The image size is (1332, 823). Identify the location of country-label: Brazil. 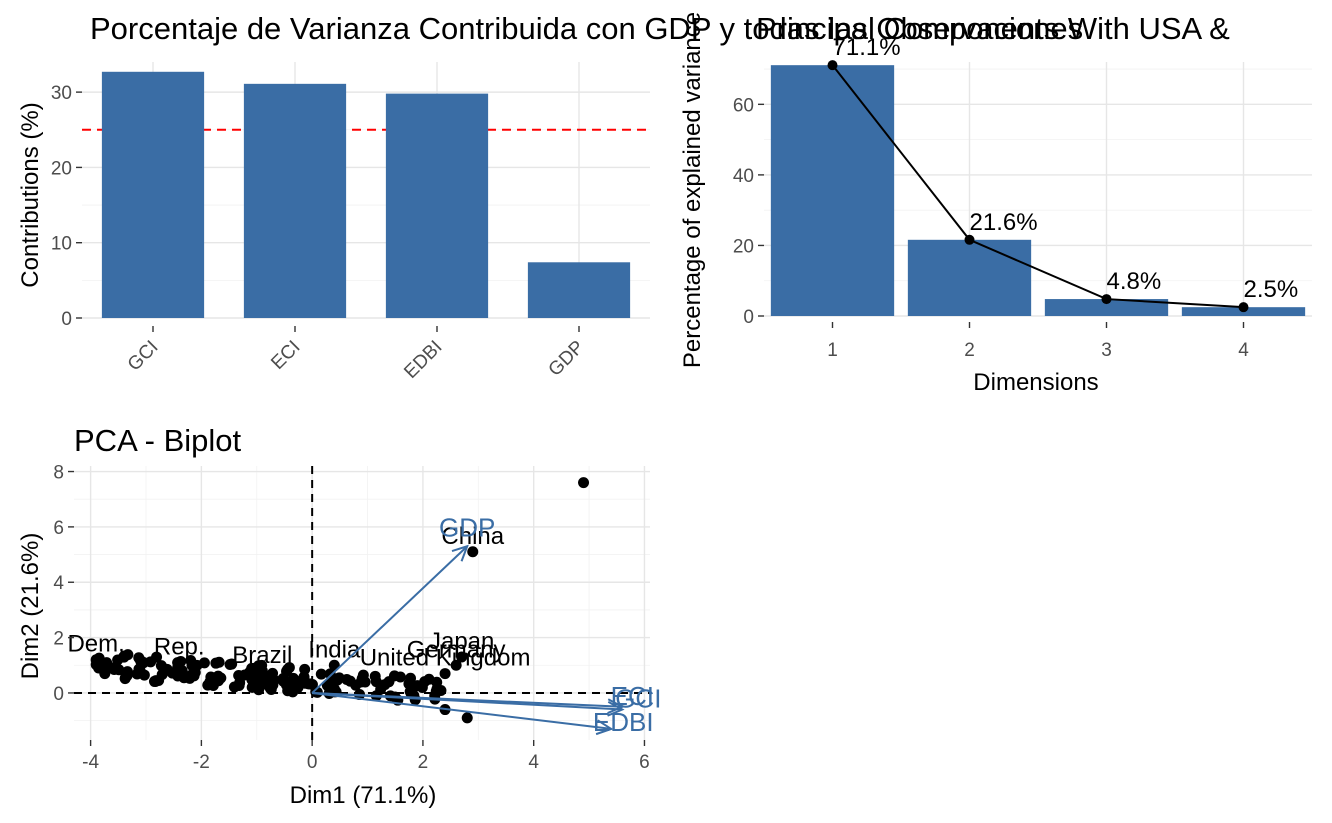
(262, 655).